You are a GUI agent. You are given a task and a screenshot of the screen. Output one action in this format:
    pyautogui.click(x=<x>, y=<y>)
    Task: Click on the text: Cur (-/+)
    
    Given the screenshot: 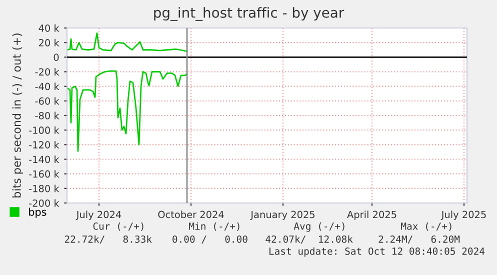 What is the action you would take?
    pyautogui.click(x=118, y=226)
    